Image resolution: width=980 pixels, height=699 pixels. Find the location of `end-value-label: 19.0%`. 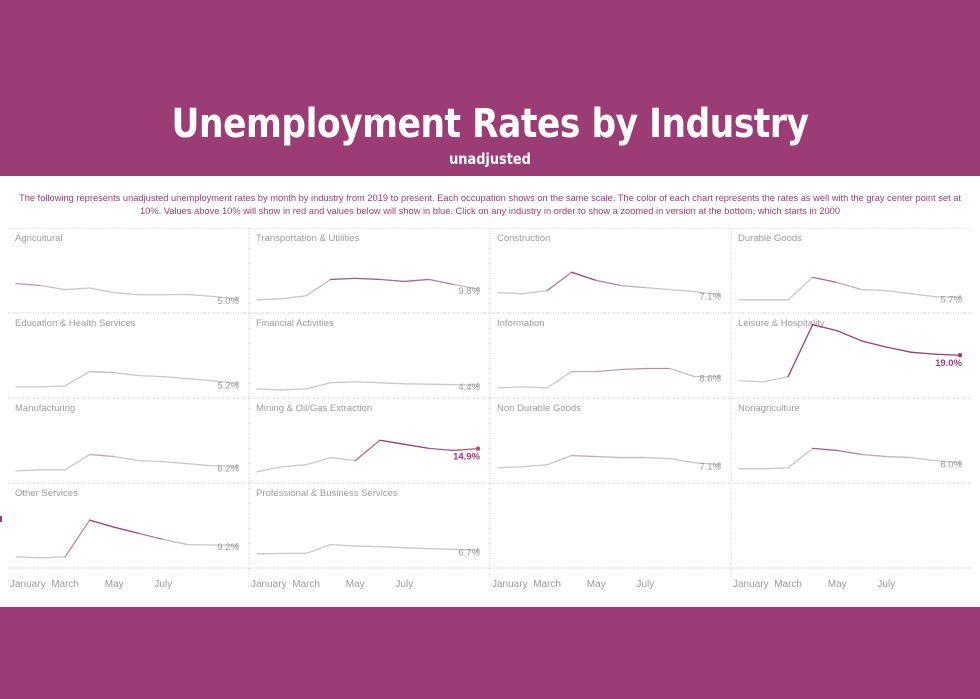

end-value-label: 19.0% is located at coordinates (948, 363).